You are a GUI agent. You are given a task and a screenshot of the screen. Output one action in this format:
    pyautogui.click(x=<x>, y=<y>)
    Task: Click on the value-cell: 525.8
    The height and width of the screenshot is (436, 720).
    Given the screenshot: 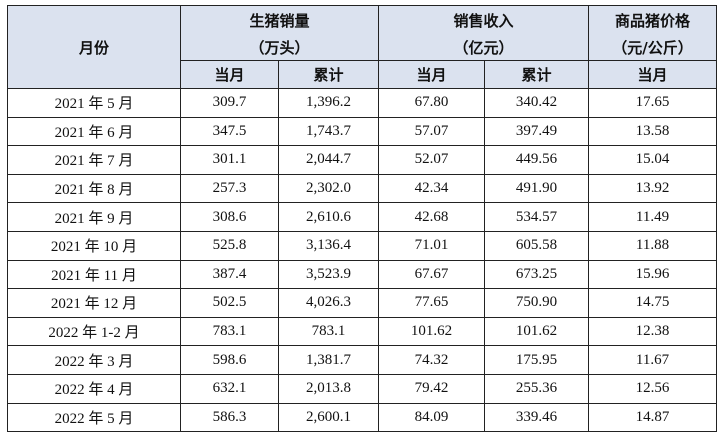 What is the action you would take?
    pyautogui.click(x=229, y=245)
    